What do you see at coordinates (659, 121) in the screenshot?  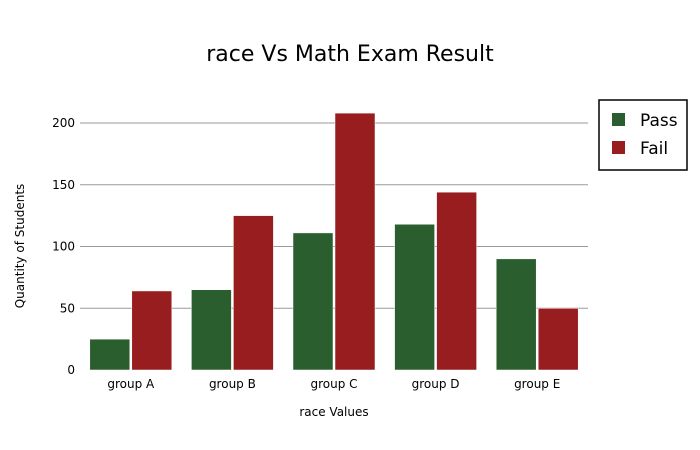 I see `legend-label-pass: Pass` at bounding box center [659, 121].